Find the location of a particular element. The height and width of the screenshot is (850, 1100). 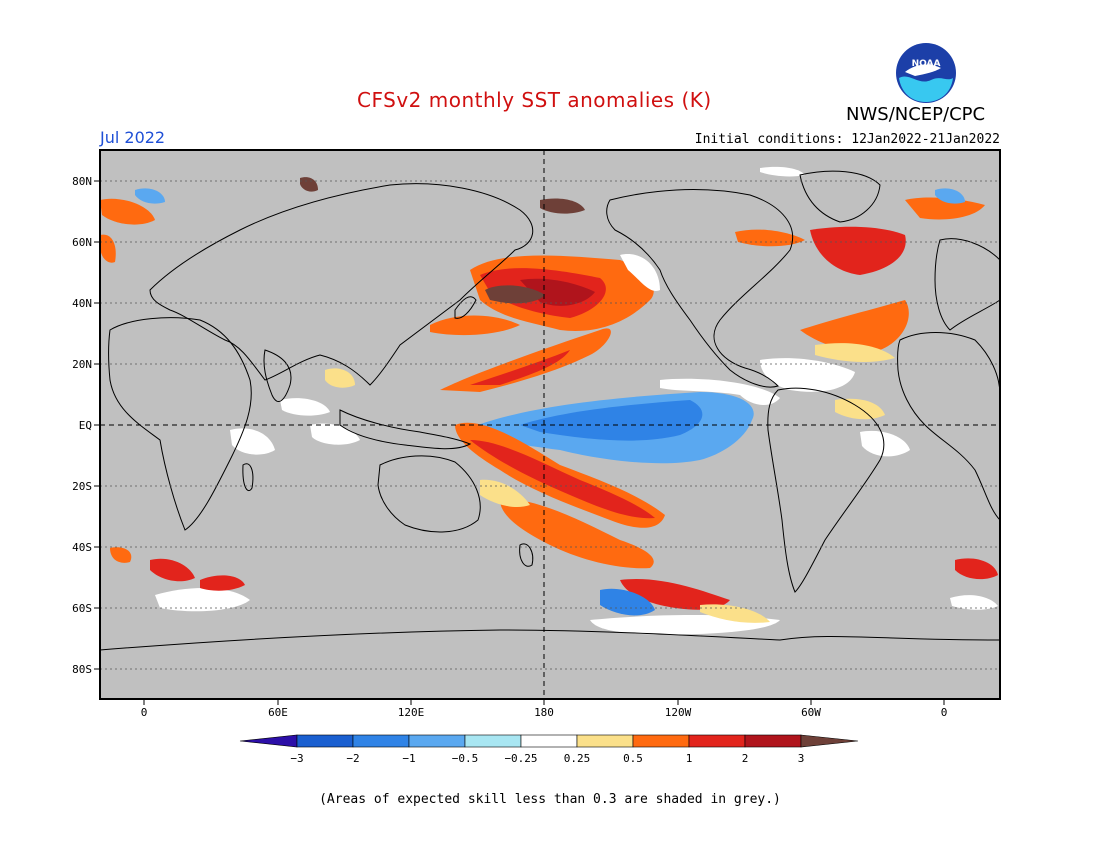

sio-white is located at coordinates (202, 600).